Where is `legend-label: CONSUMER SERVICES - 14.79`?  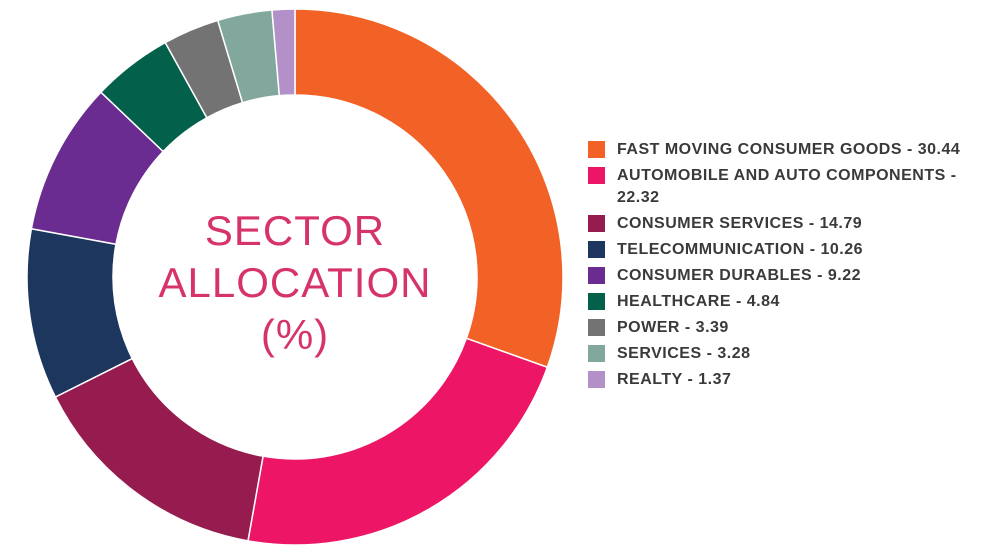
legend-label: CONSUMER SERVICES - 14.79 is located at coordinates (740, 223).